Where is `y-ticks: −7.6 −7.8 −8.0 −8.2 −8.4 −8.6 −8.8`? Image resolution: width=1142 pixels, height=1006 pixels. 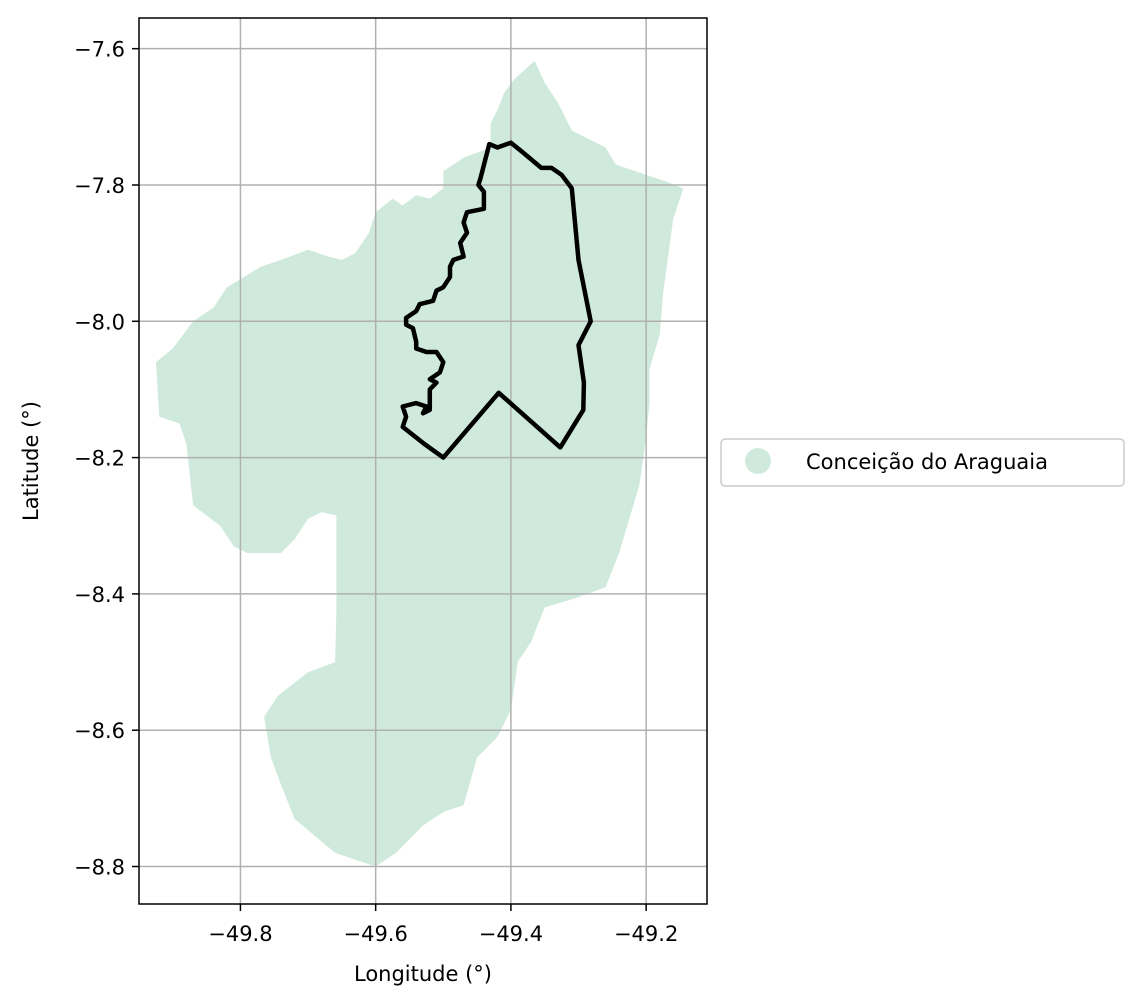 y-ticks: −7.6 −7.8 −8.0 −8.2 −8.4 −8.6 −8.8 is located at coordinates (106, 459).